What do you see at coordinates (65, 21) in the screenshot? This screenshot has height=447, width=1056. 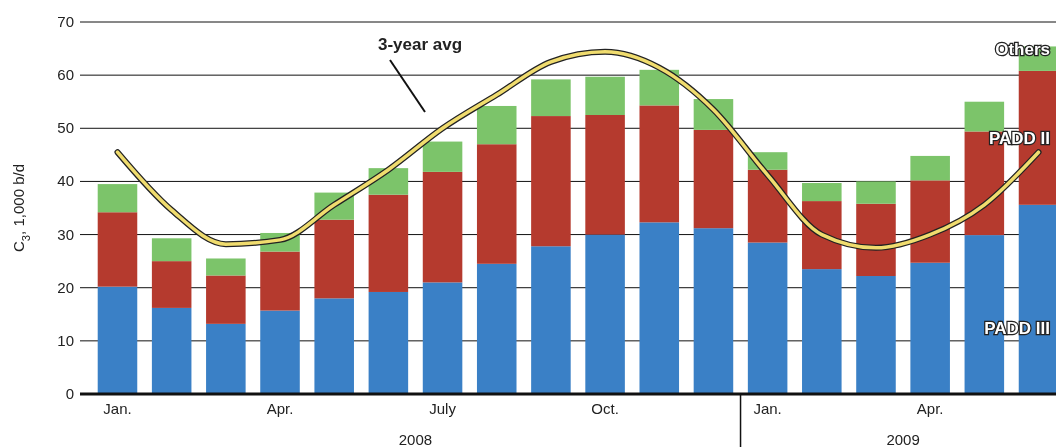 I see `y-tick-label: 70` at bounding box center [65, 21].